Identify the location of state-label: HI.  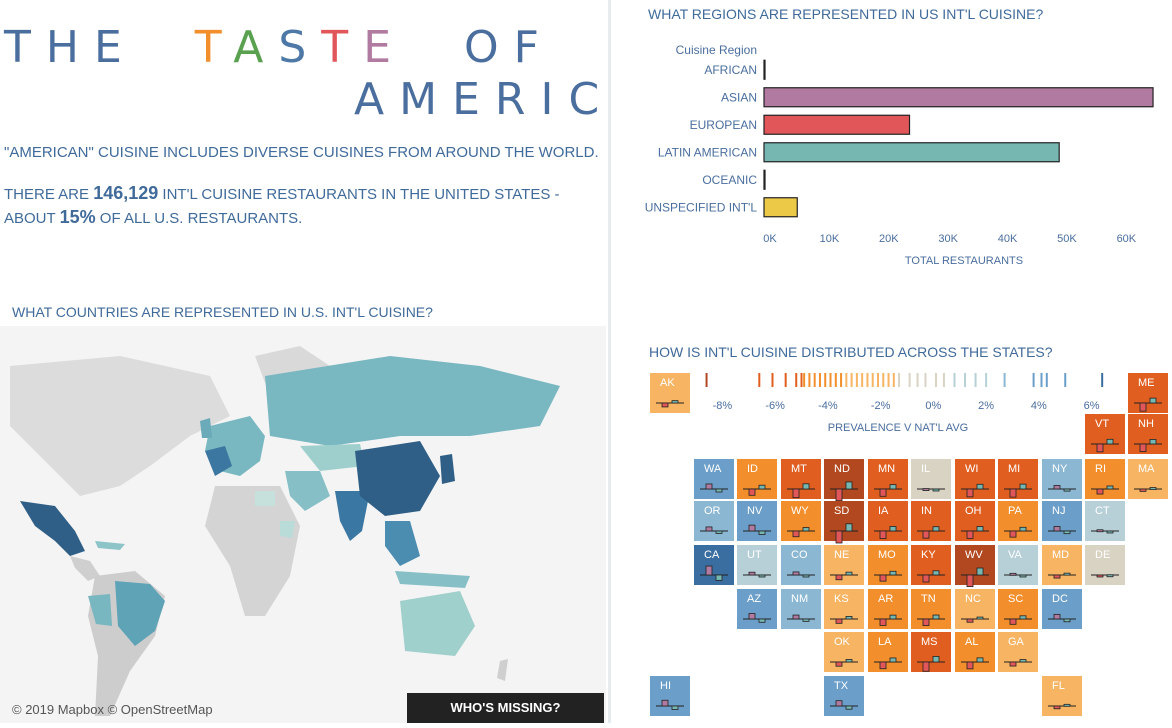
(665, 686).